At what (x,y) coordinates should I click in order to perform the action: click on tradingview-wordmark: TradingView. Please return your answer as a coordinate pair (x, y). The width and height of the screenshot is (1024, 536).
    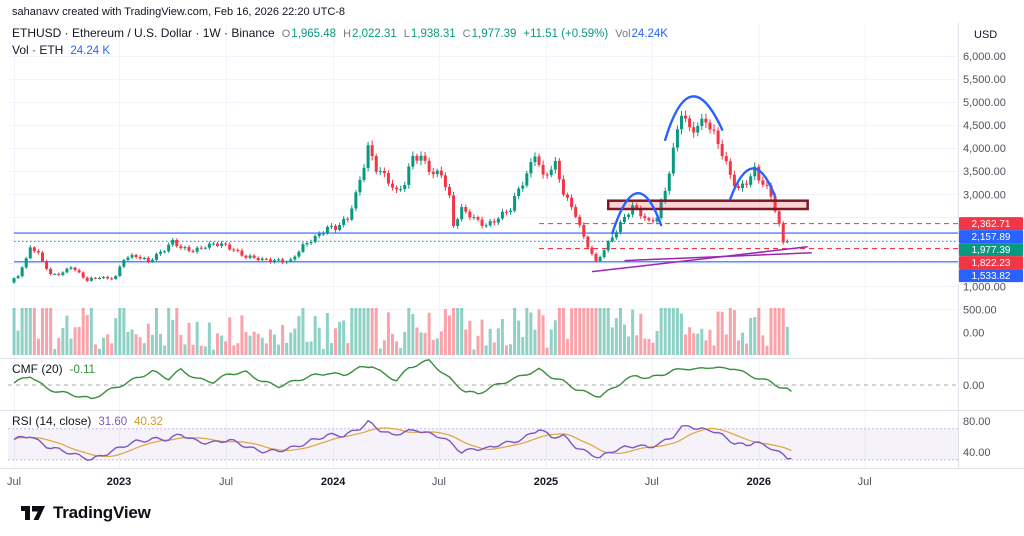
    Looking at the image, I should click on (102, 512).